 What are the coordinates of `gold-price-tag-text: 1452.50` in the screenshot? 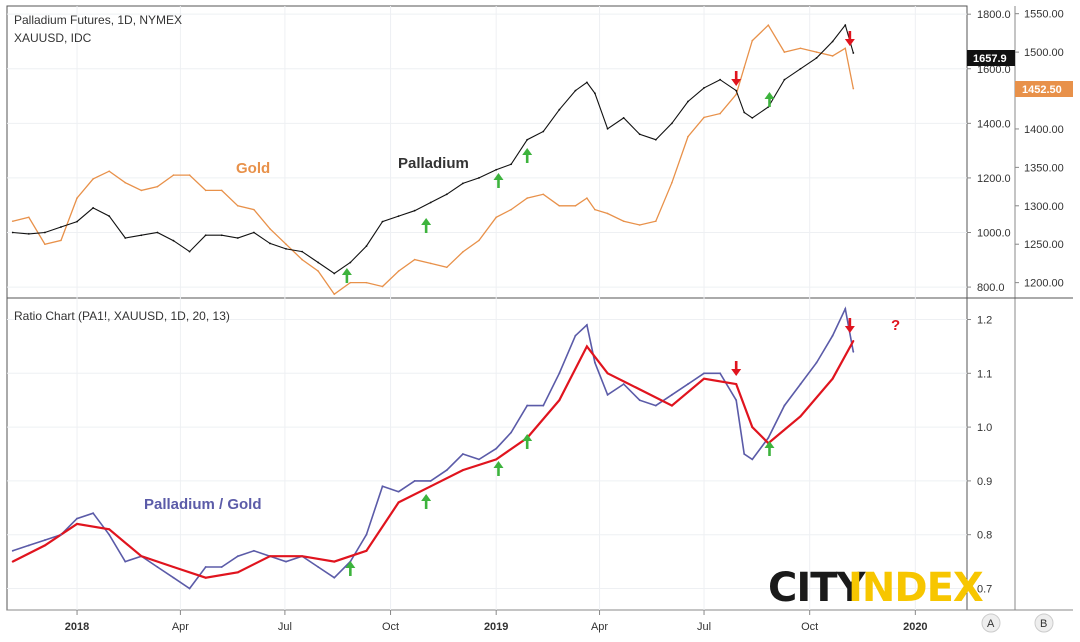 It's located at (1042, 90).